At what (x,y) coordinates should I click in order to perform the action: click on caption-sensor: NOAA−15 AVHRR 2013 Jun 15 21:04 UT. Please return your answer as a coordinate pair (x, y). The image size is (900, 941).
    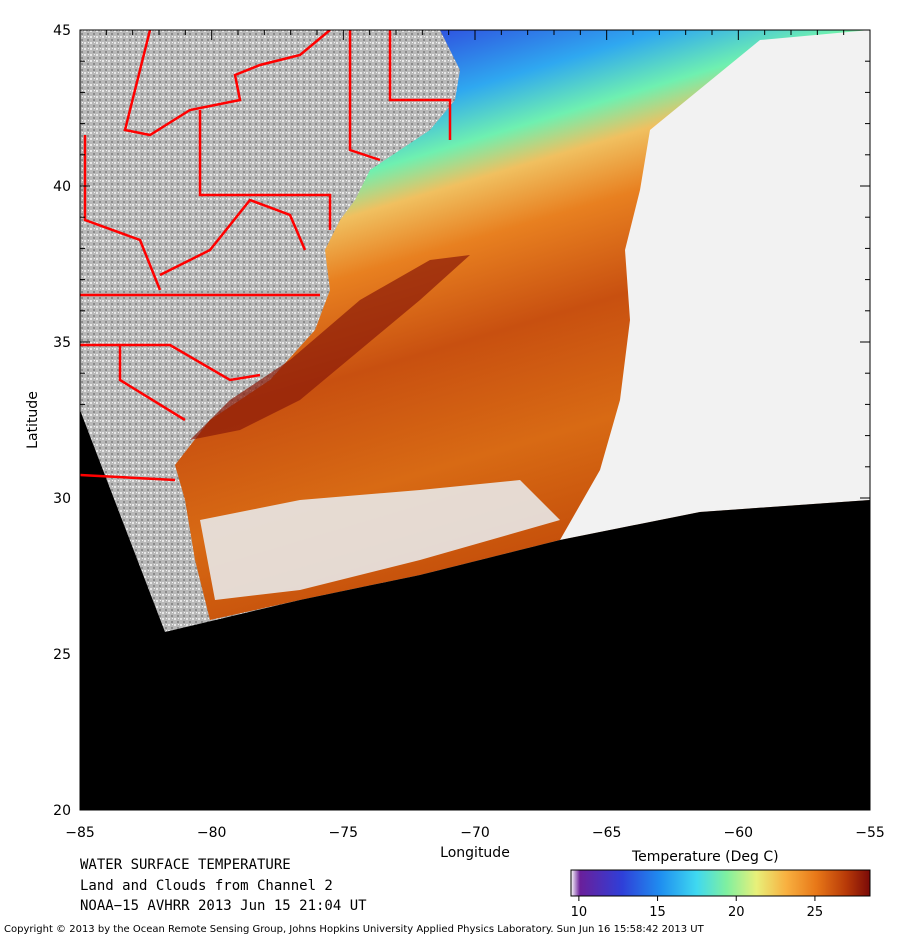
    Looking at the image, I should click on (223, 906).